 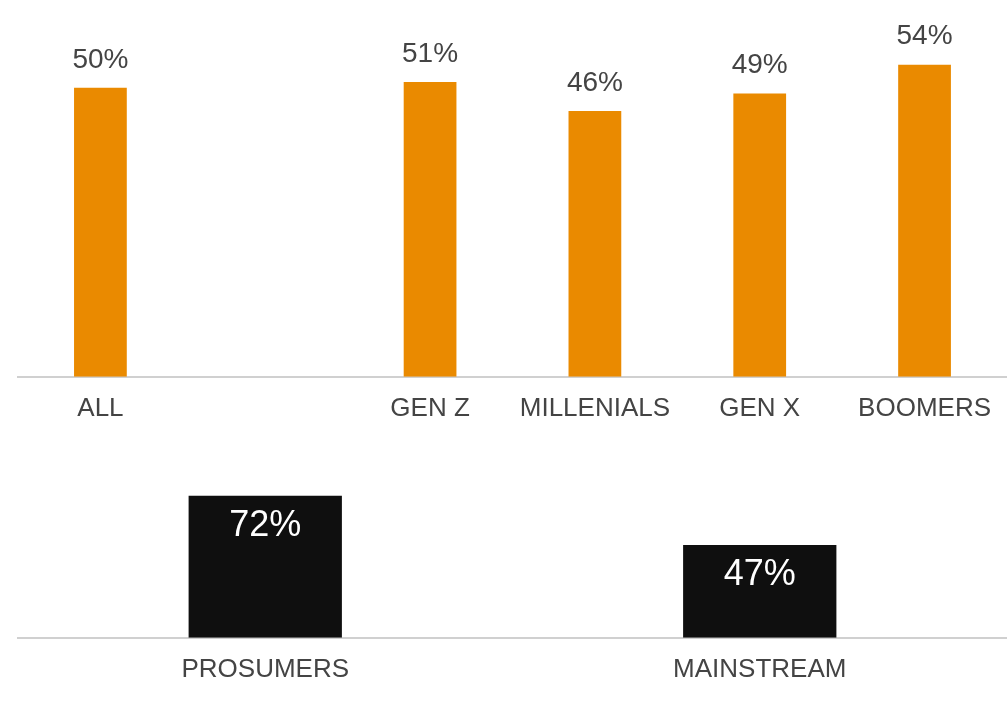 What do you see at coordinates (924, 35) in the screenshot?
I see `data-label: 54%` at bounding box center [924, 35].